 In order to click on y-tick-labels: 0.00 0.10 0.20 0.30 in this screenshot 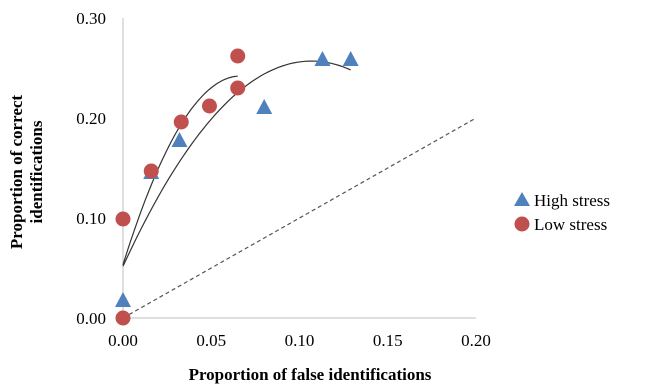, I will do `click(91, 168)`.